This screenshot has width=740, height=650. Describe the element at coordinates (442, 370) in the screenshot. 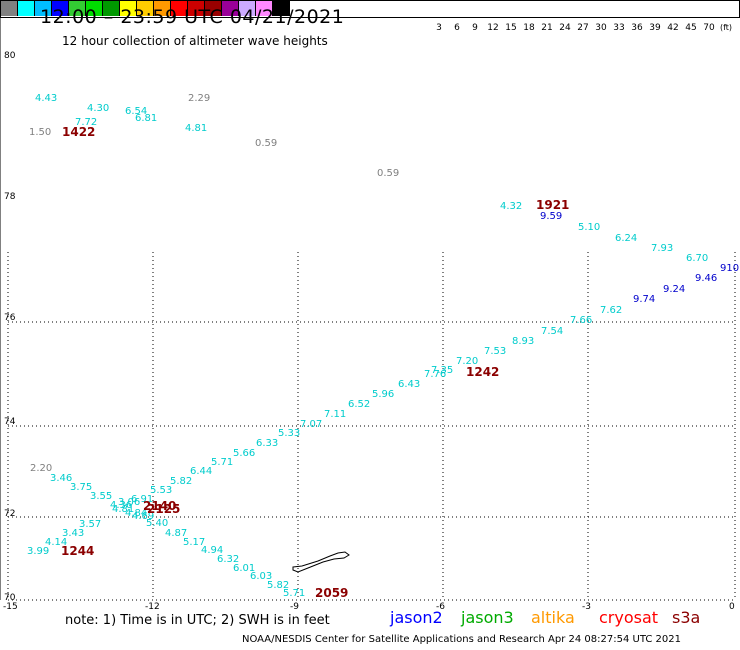

I see `wave-height-value: 7.35` at that location.